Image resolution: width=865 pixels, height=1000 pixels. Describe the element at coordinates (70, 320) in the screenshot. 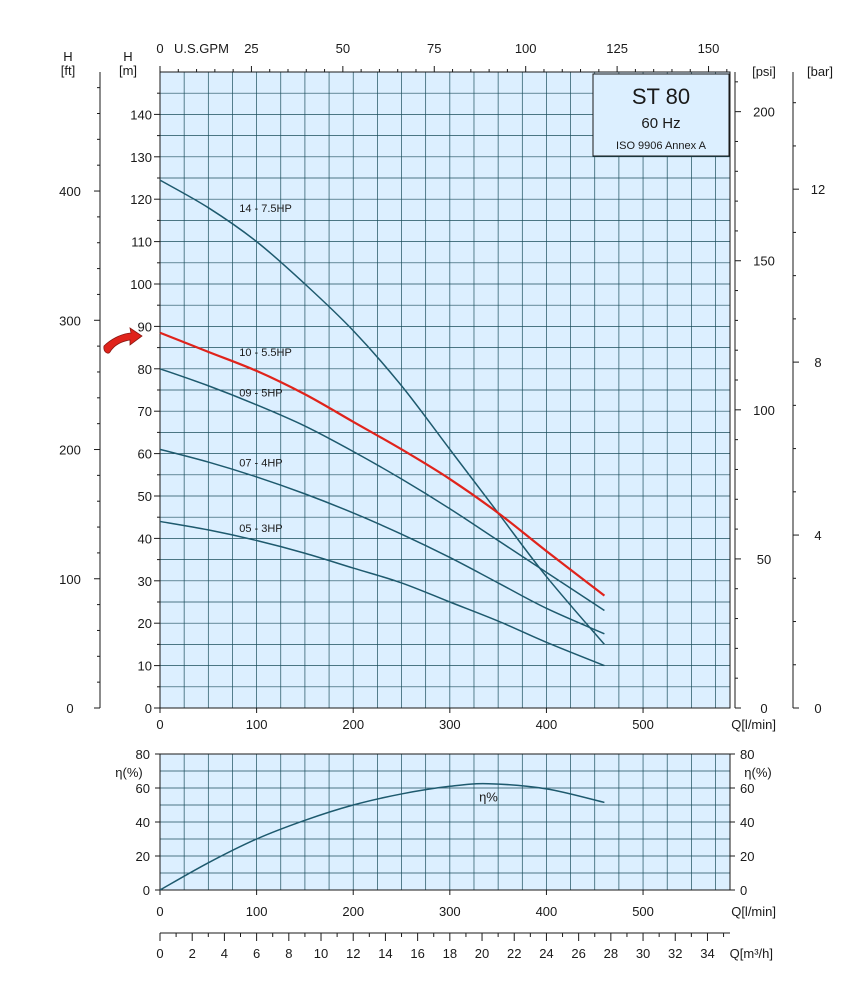

I see `ft-tick-label: 300` at that location.